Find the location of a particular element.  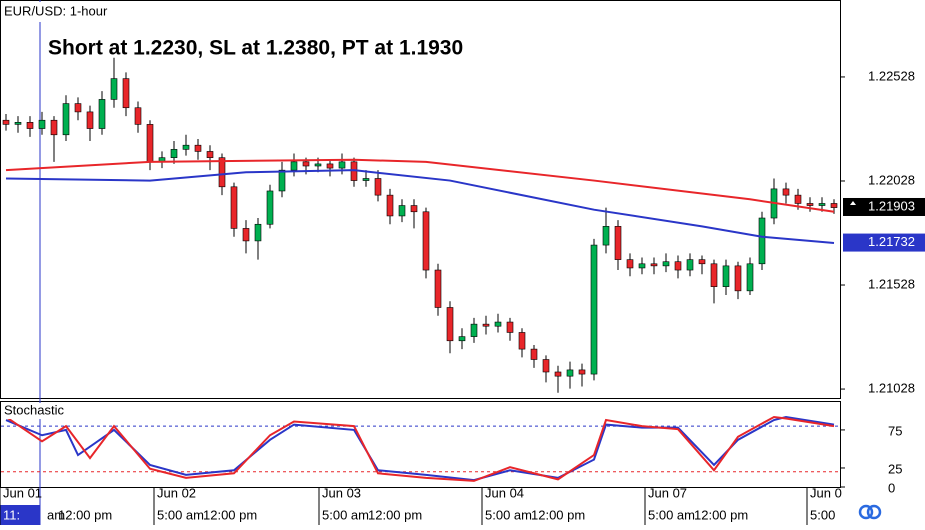

time-label: 11: is located at coordinates (11, 514).